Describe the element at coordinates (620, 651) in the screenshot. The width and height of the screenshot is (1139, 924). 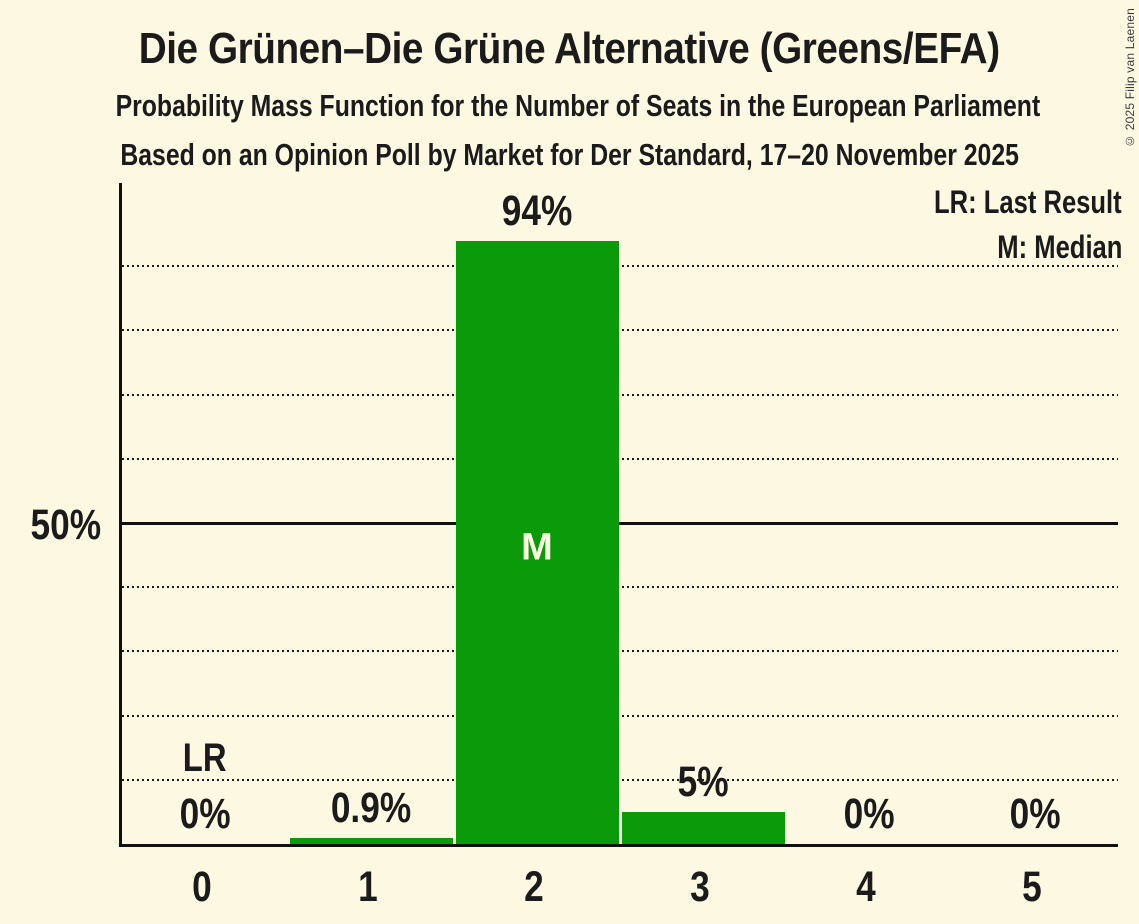
I see `gridline-30pct` at that location.